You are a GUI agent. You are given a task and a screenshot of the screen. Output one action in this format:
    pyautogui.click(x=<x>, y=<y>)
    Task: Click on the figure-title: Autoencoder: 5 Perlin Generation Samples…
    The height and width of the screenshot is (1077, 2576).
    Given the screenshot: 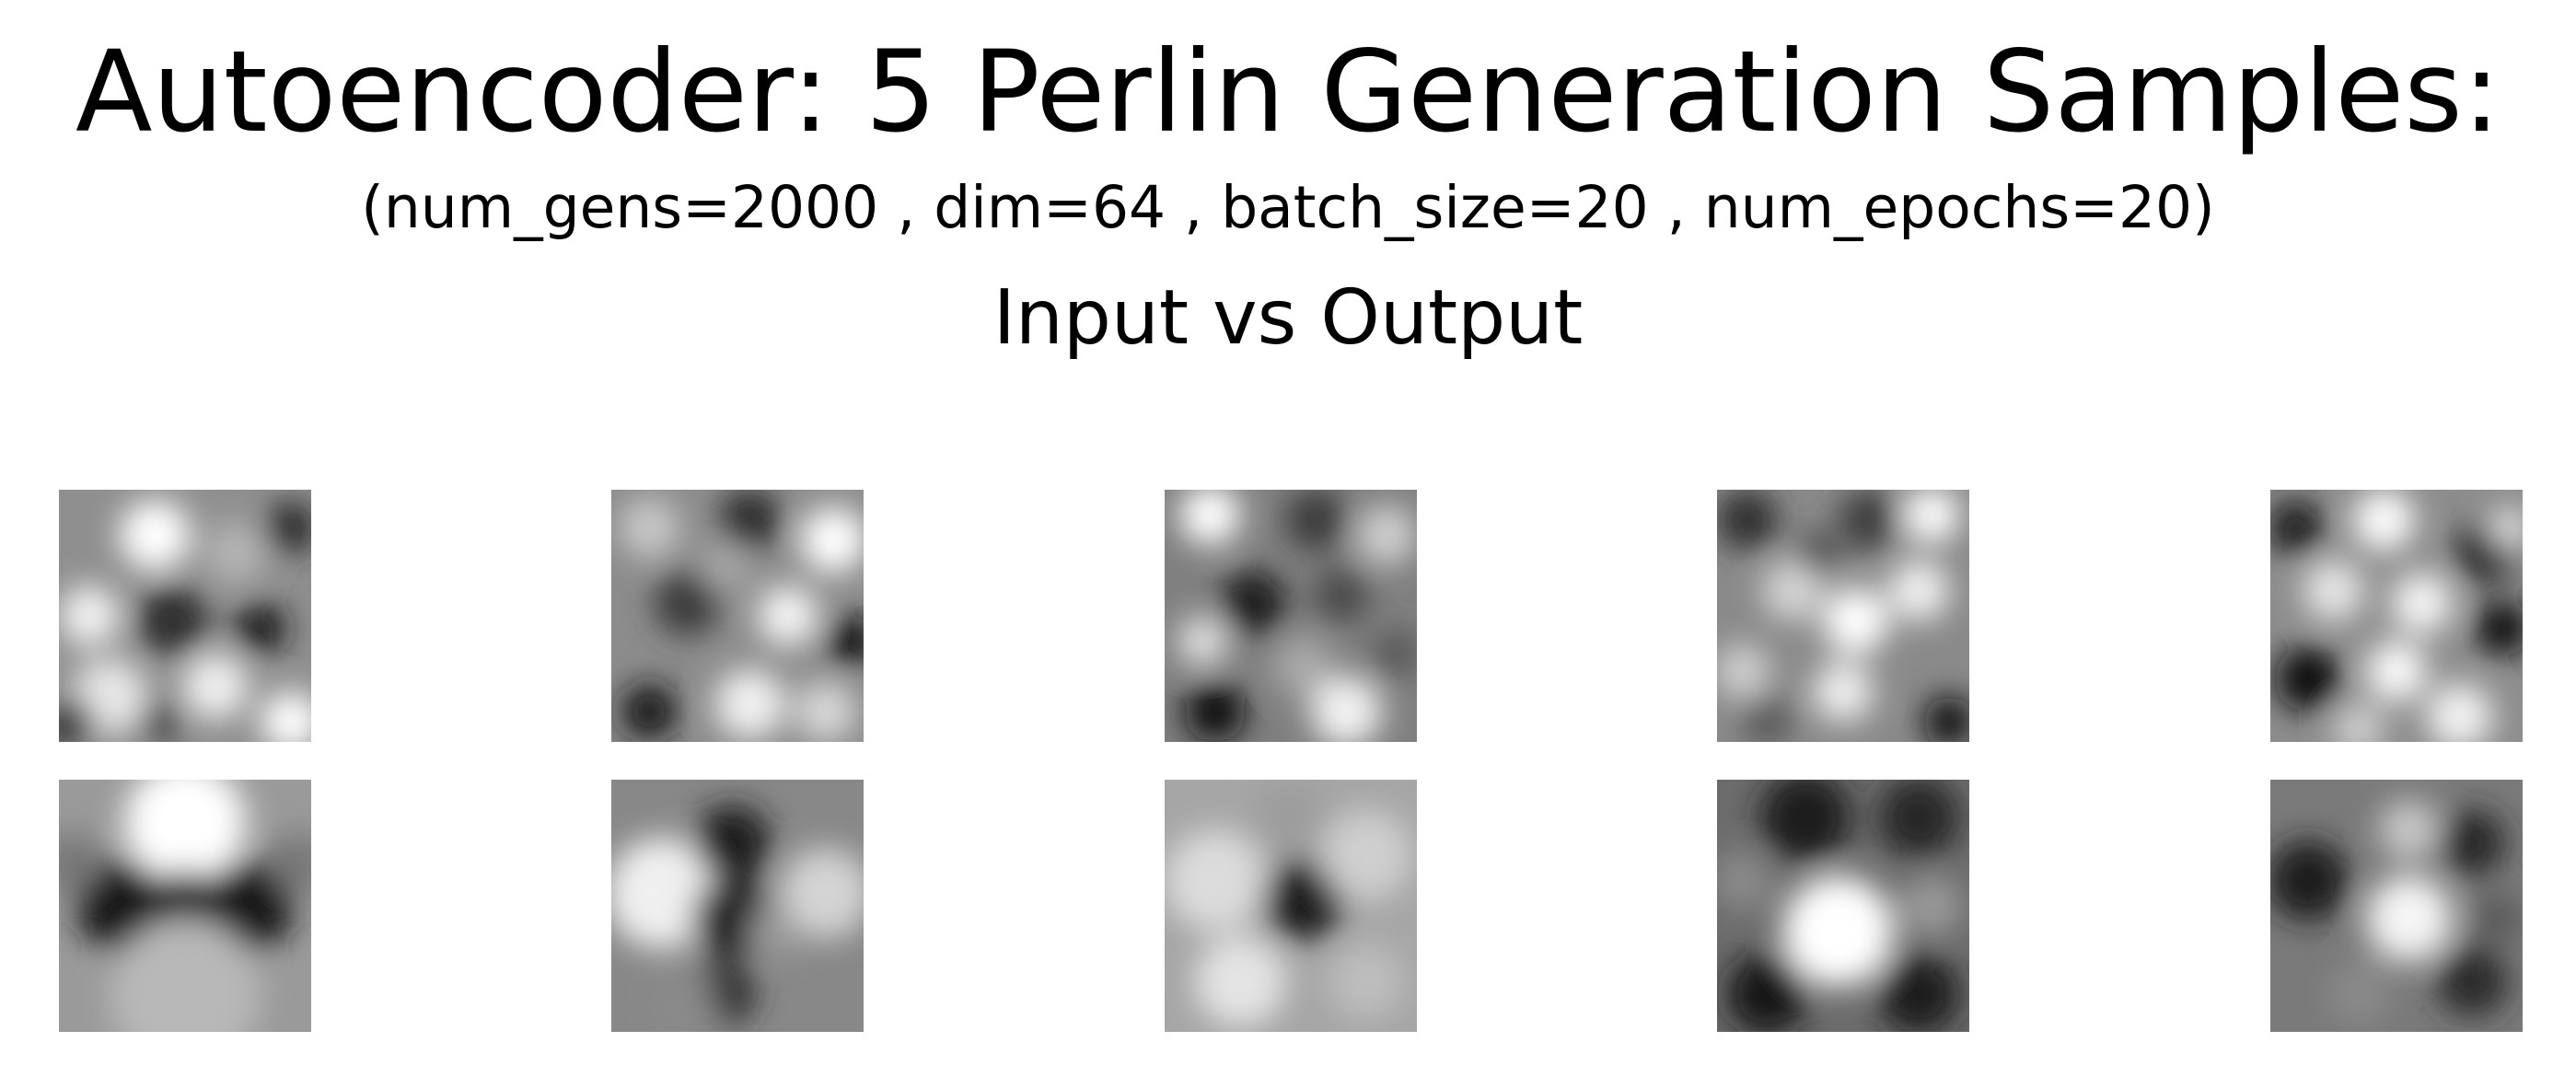 What is the action you would take?
    pyautogui.click(x=1288, y=92)
    